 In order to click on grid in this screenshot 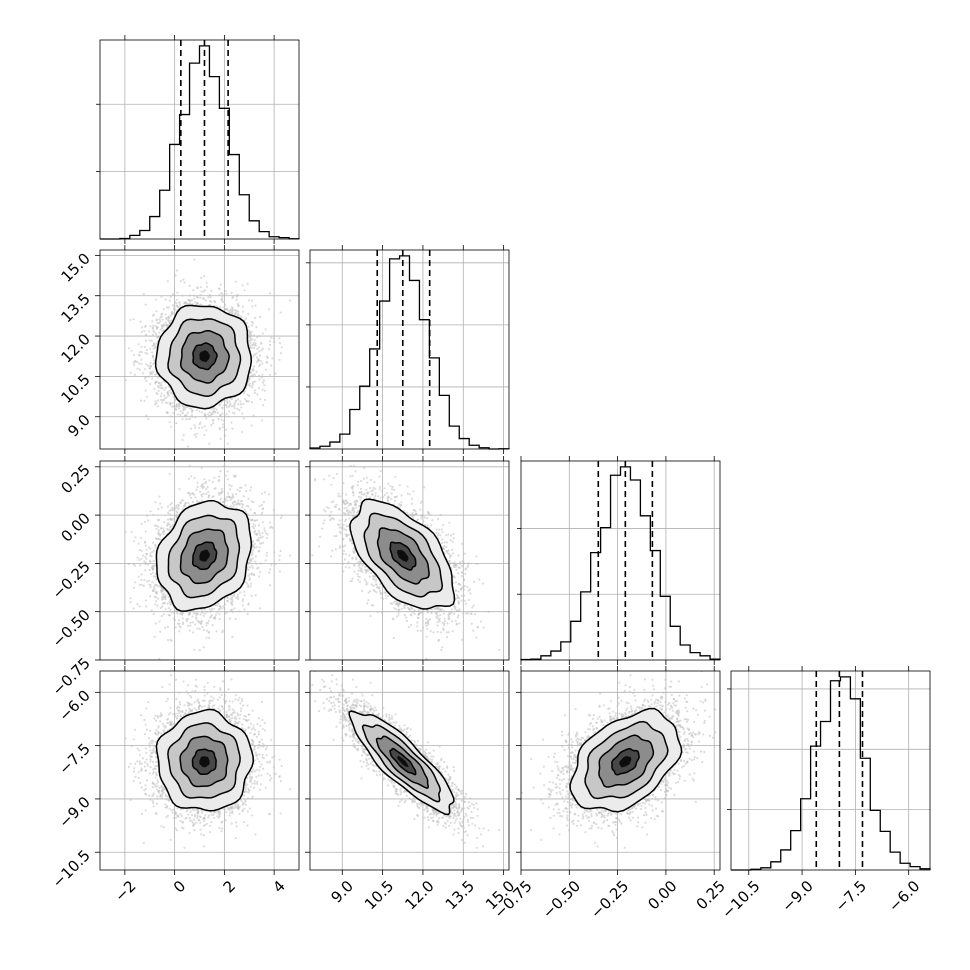, I will do `click(199, 139)`.